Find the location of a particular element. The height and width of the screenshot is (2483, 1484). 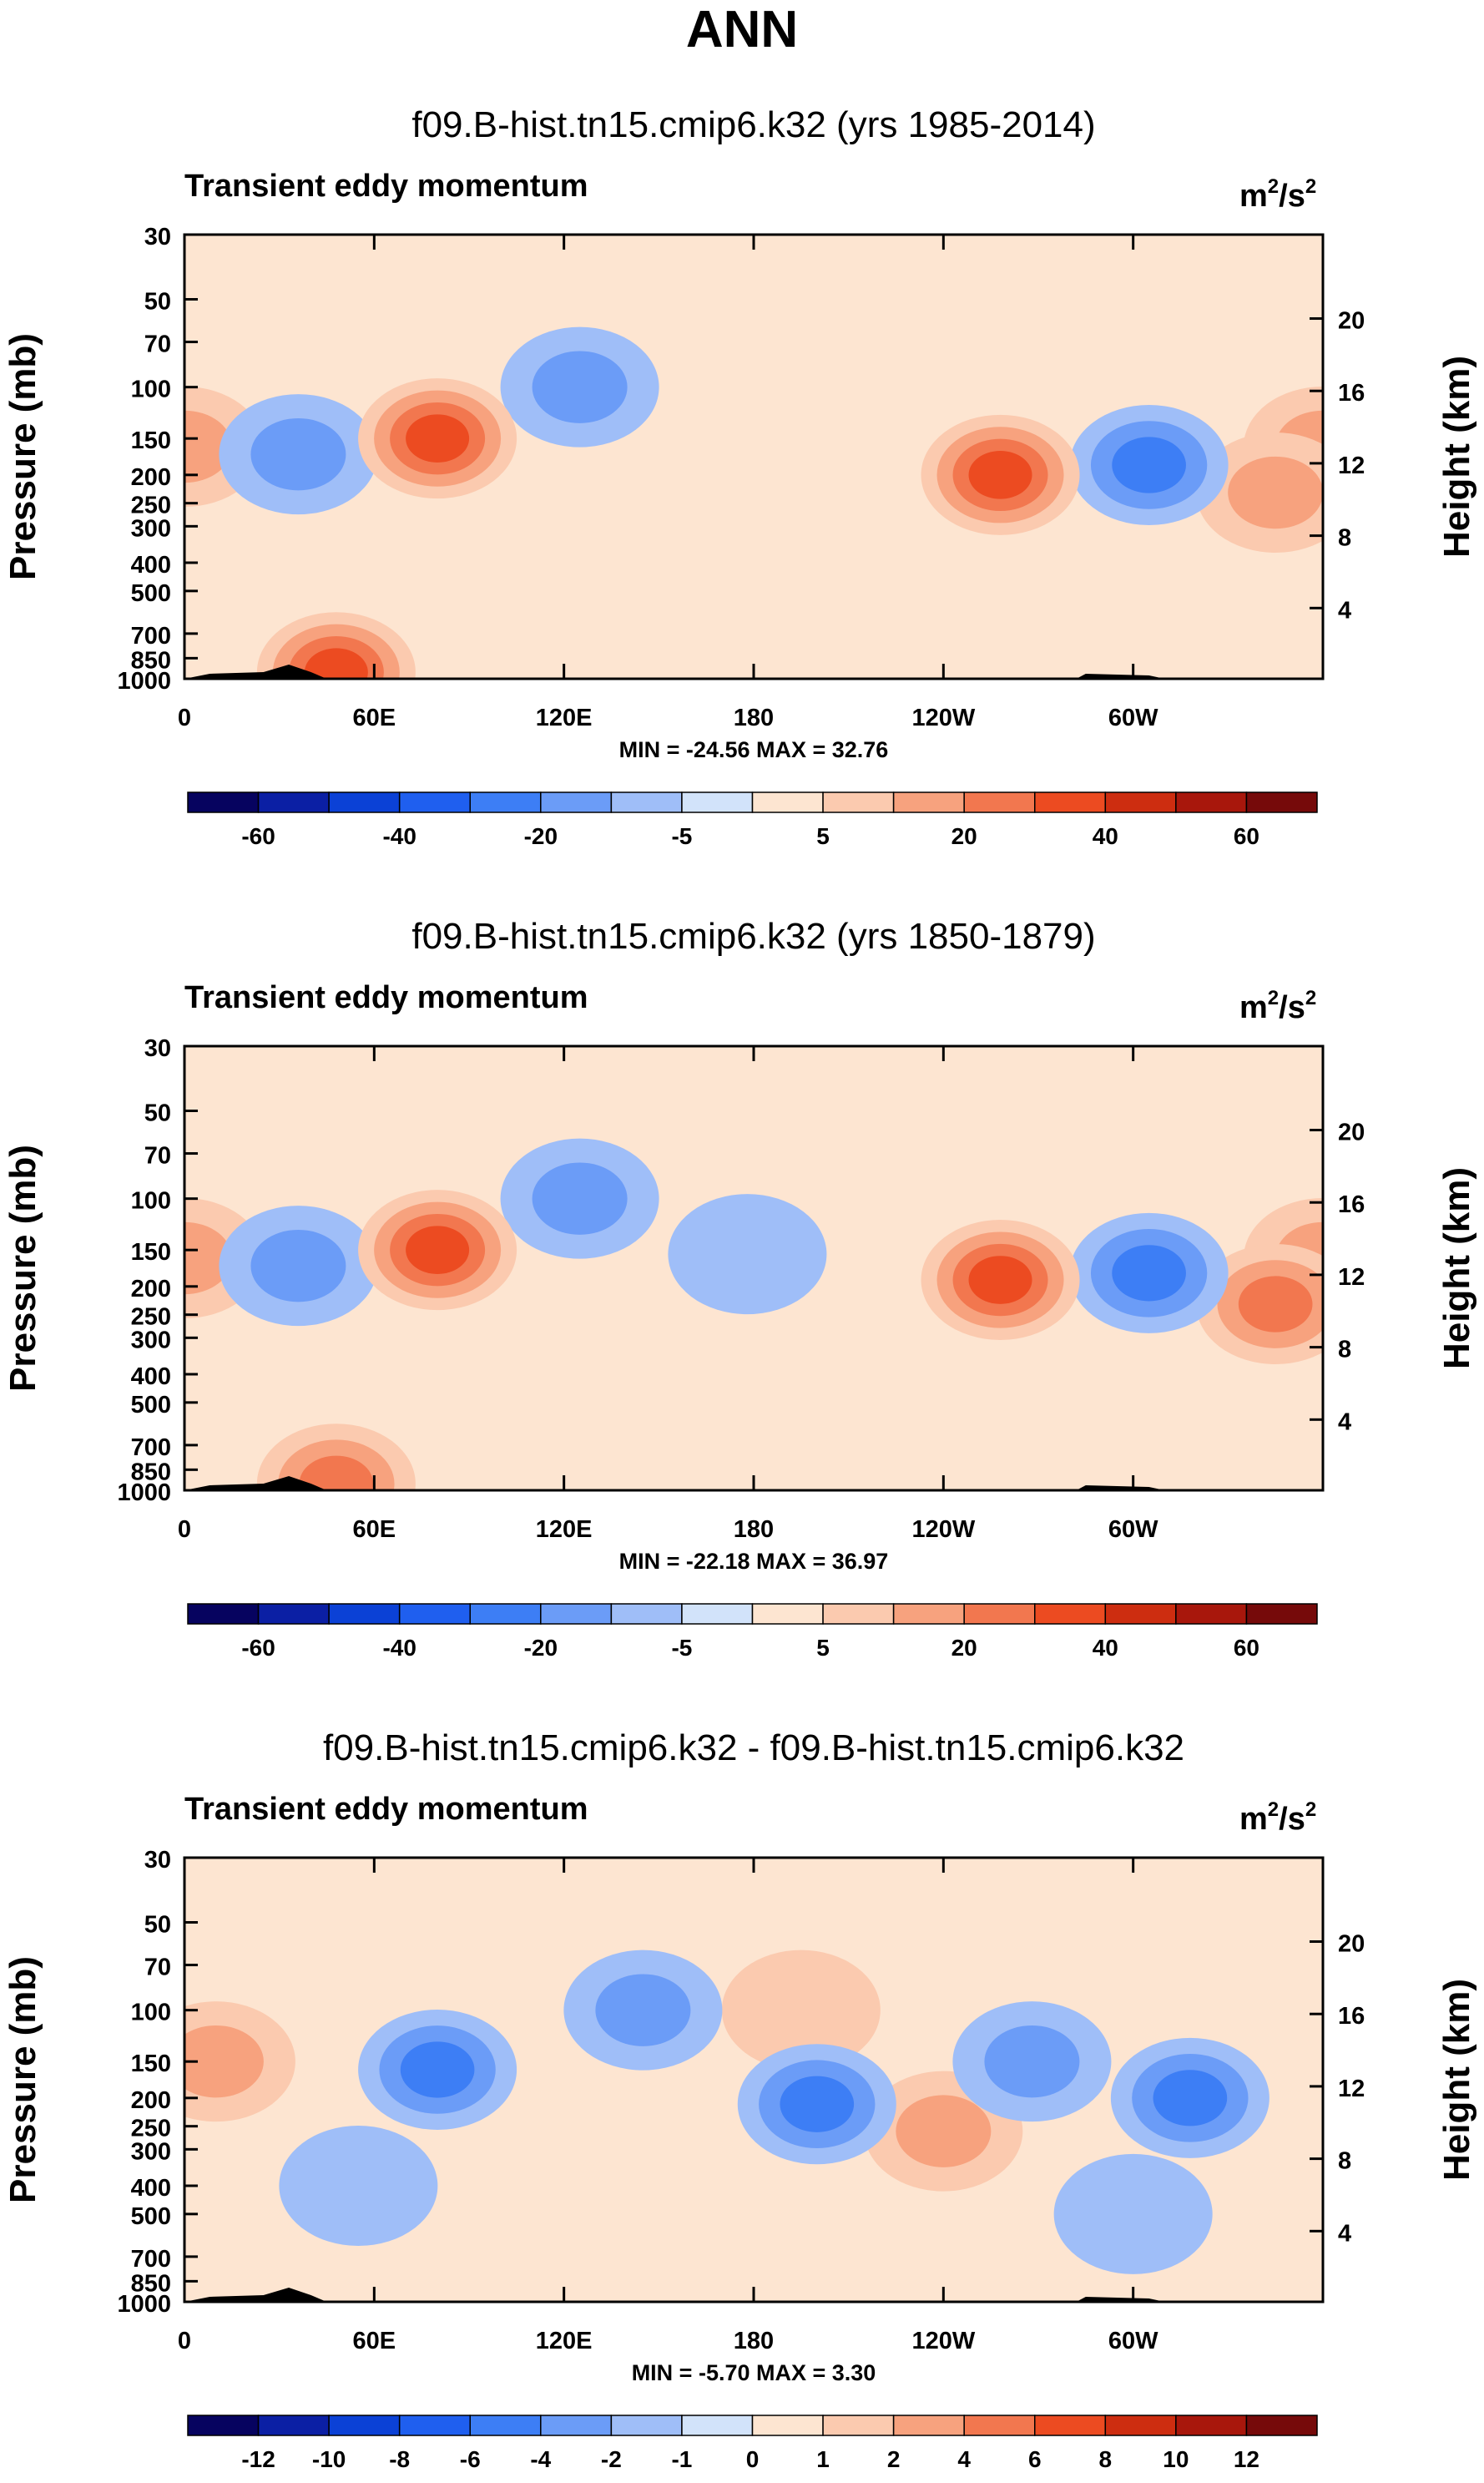

units-exponent: 2 is located at coordinates (1273, 186).